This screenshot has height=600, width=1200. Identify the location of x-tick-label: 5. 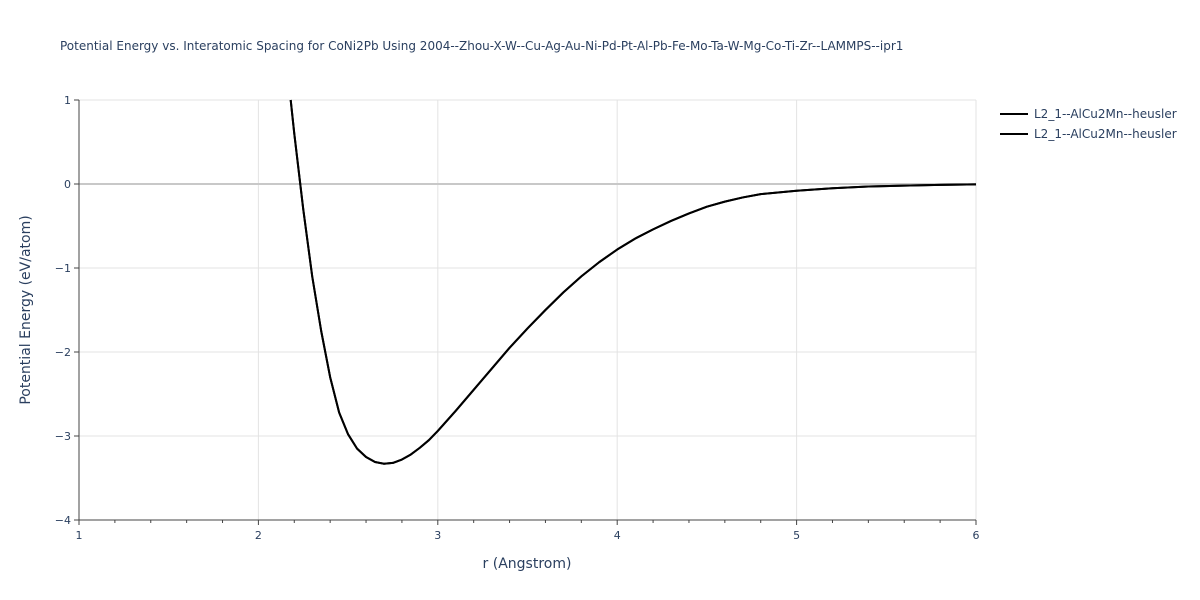
(796, 535).